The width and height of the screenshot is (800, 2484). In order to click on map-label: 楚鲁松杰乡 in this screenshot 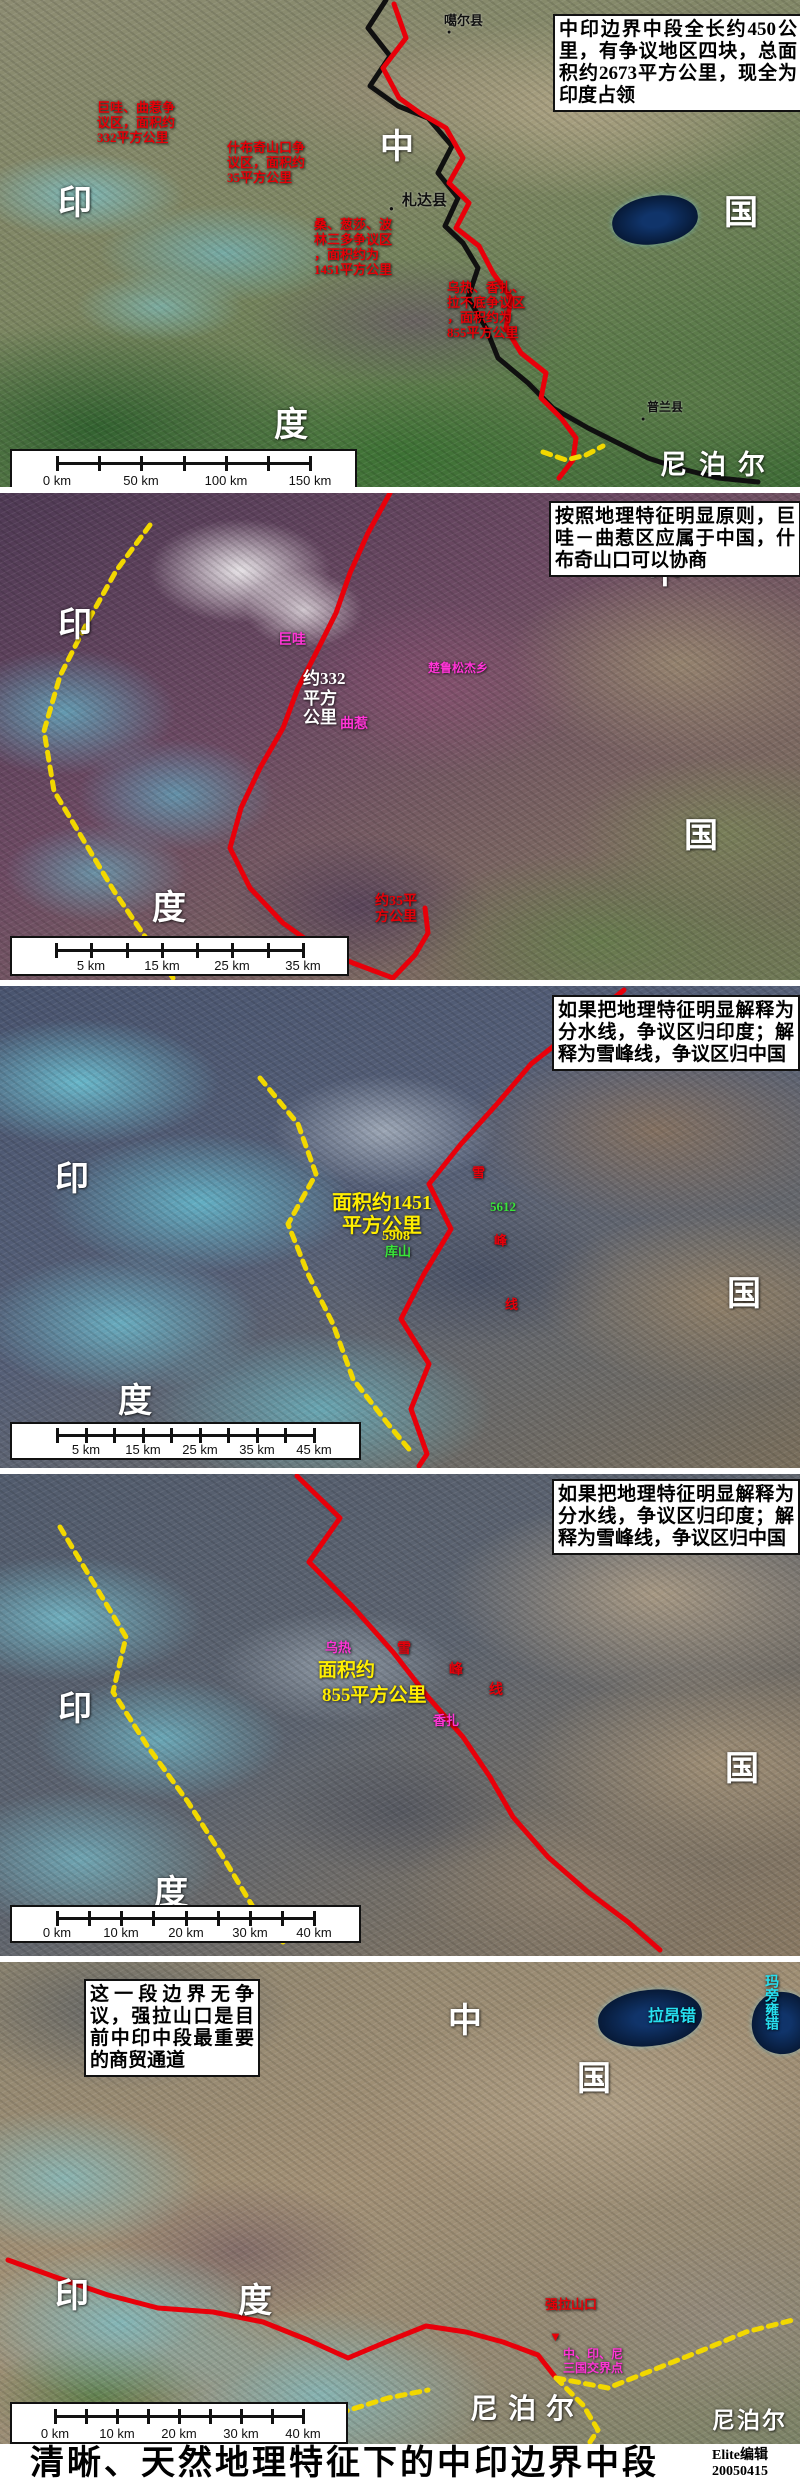, I will do `click(458, 668)`.